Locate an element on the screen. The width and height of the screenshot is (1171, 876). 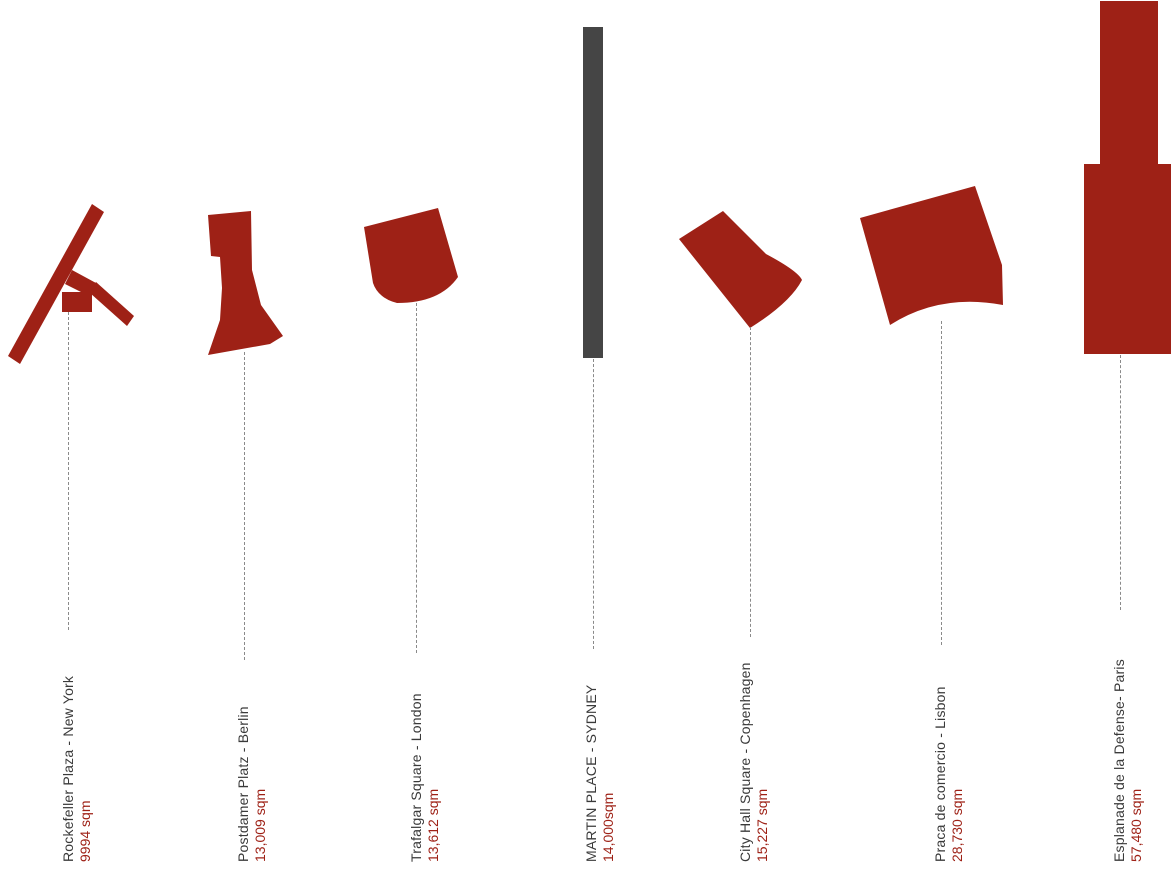
label-cityhall: City Hall Square - Copenhagen 15,227 sqm is located at coordinates (754, 762).